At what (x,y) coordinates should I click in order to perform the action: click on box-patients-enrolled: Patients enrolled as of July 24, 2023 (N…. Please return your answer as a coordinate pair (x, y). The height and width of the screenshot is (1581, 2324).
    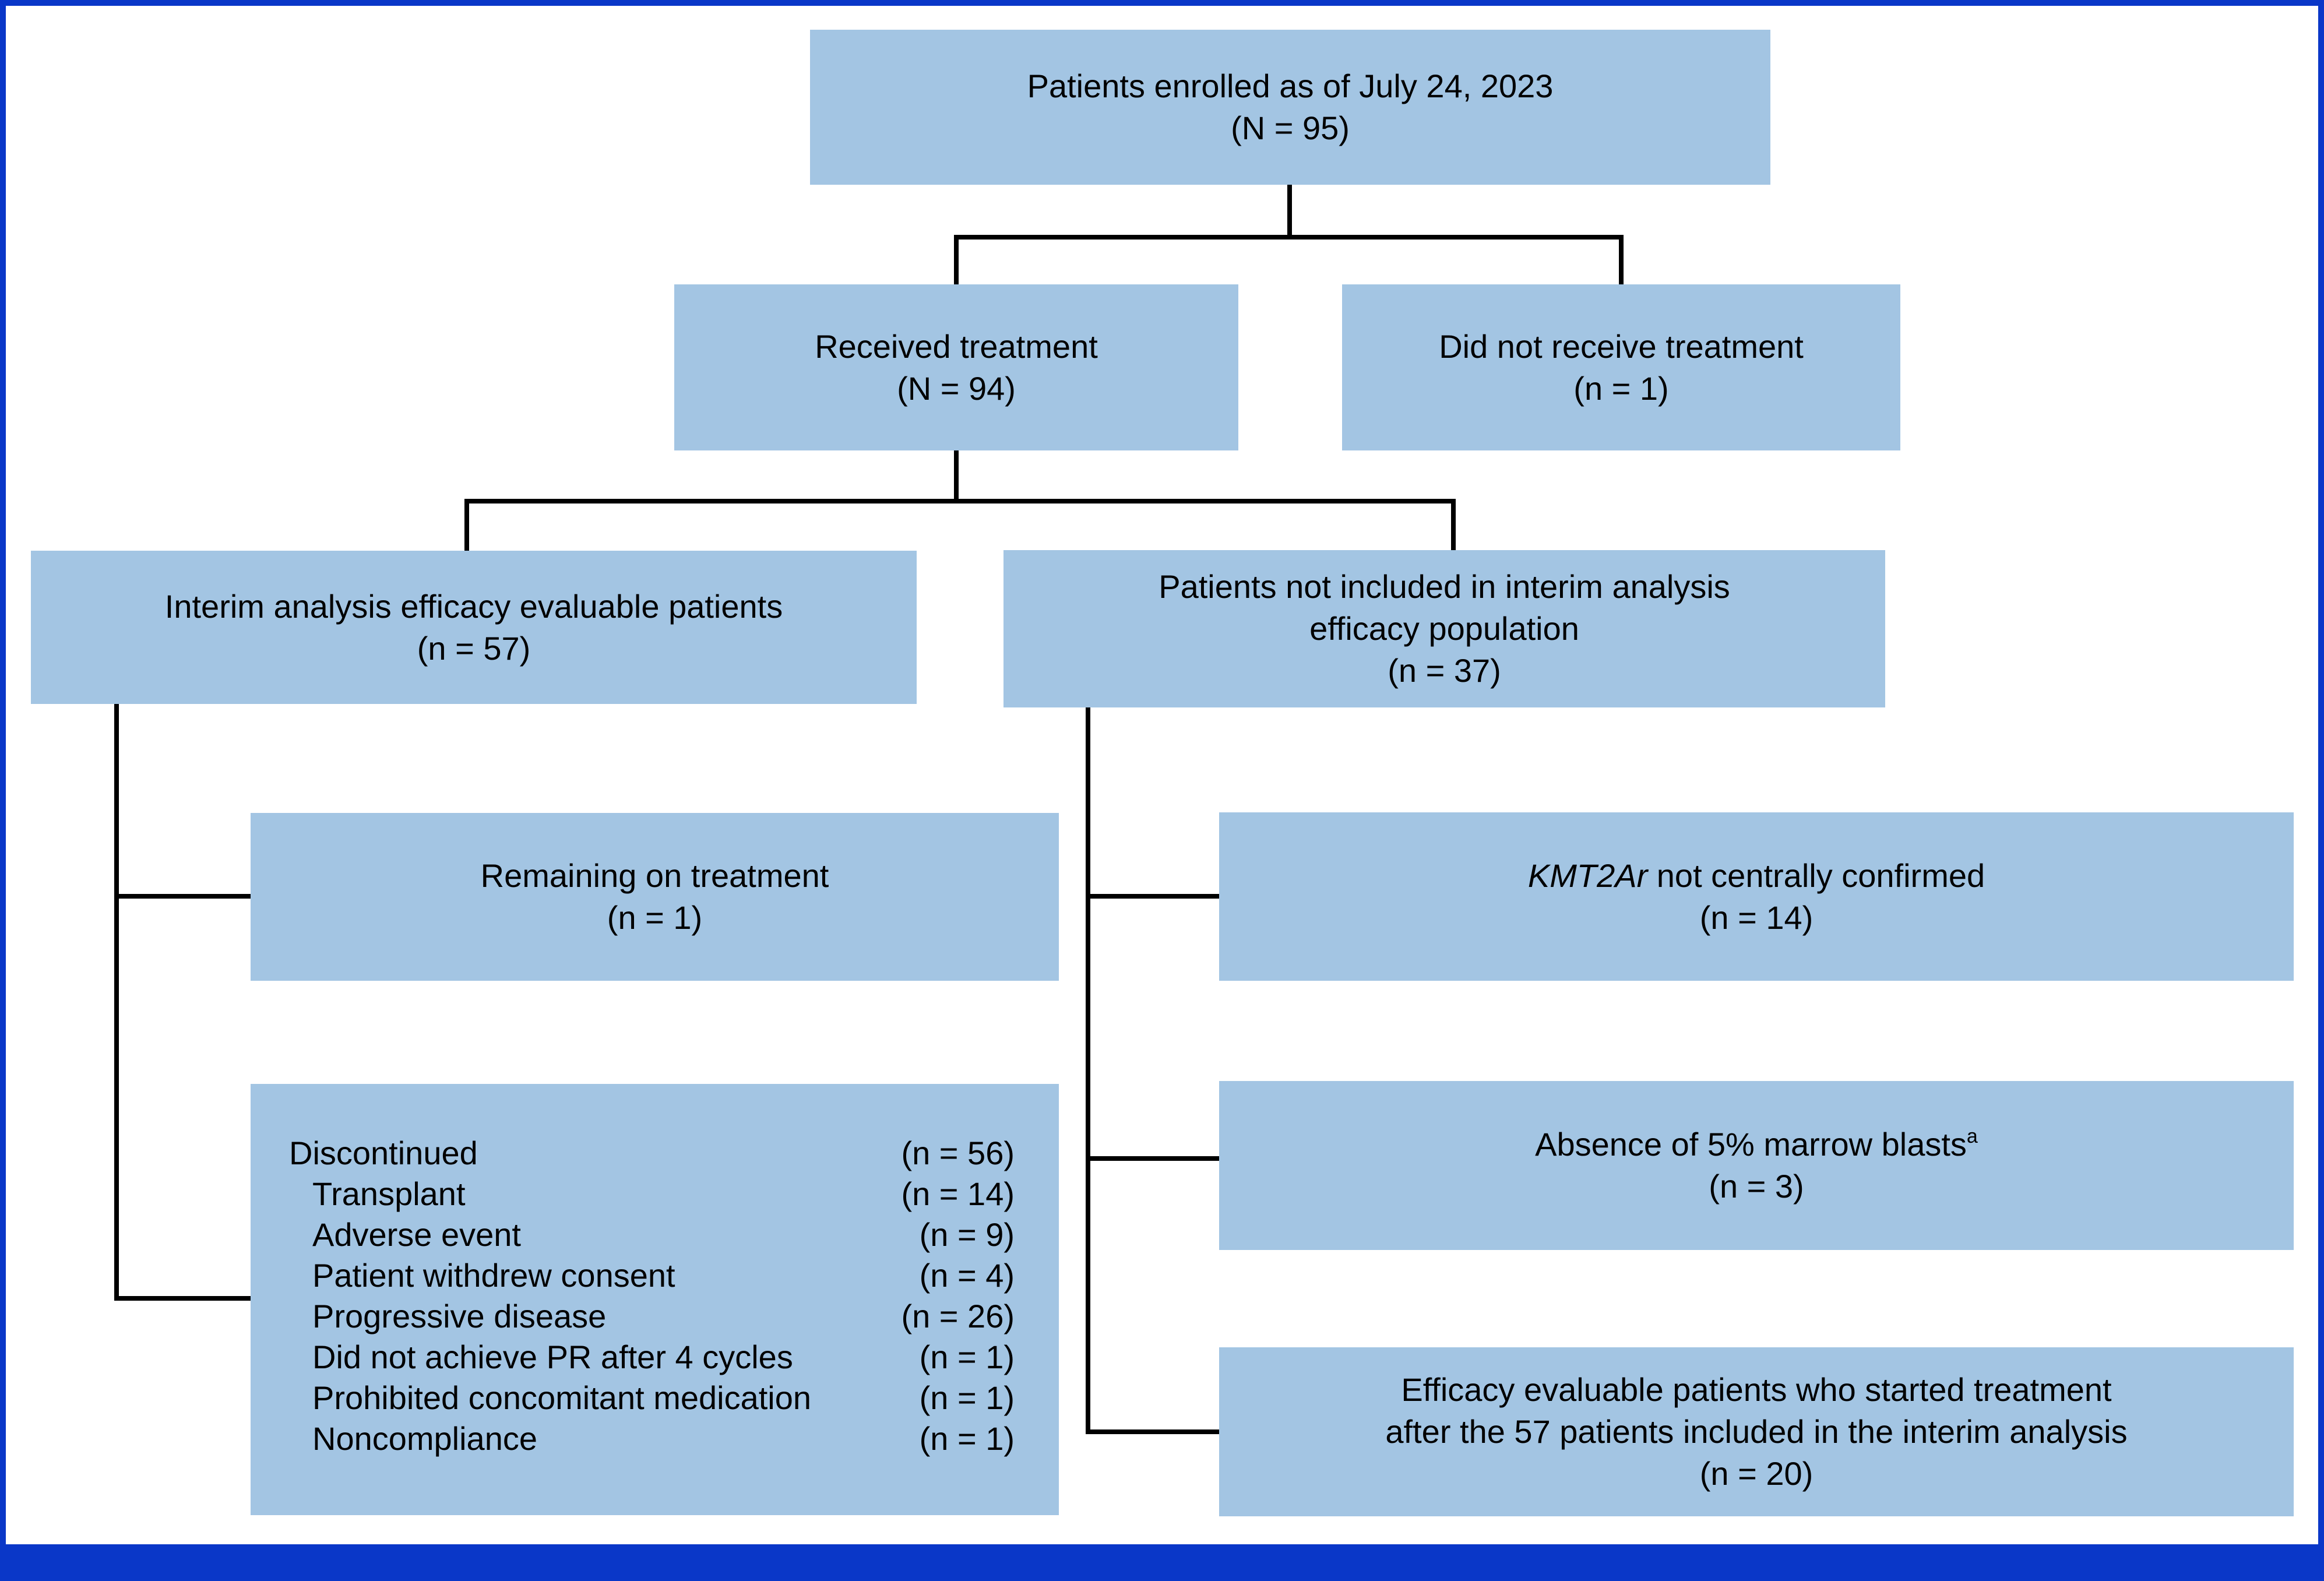
    Looking at the image, I should click on (1290, 107).